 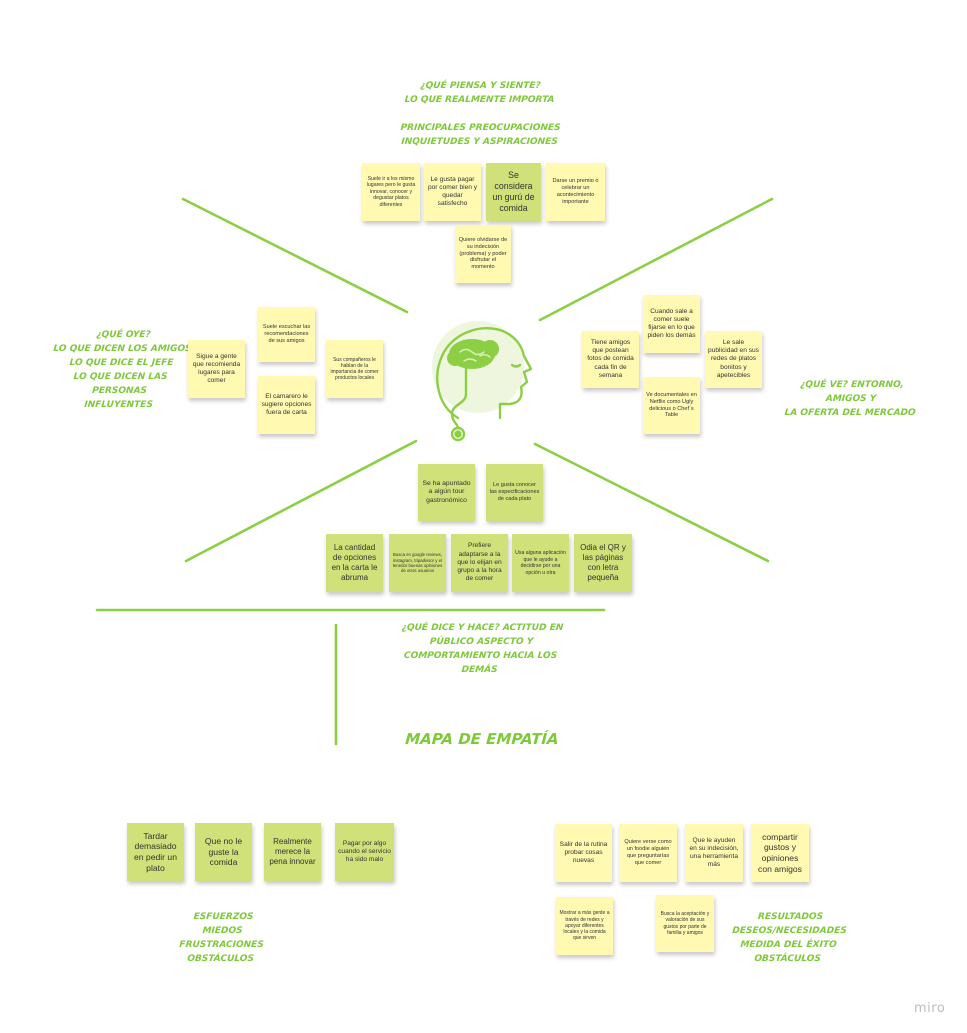 I want to click on sticky-note: Realmente merece la pena innovar, so click(x=292, y=852).